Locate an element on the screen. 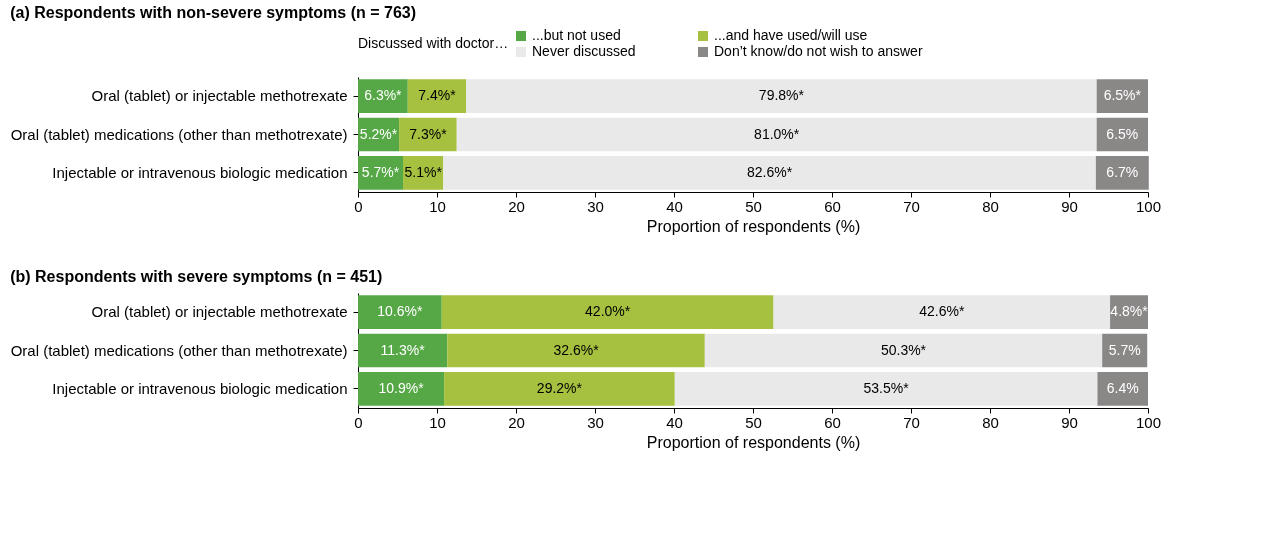 The width and height of the screenshot is (1266, 546). data-label: 53.5%* is located at coordinates (886, 387).